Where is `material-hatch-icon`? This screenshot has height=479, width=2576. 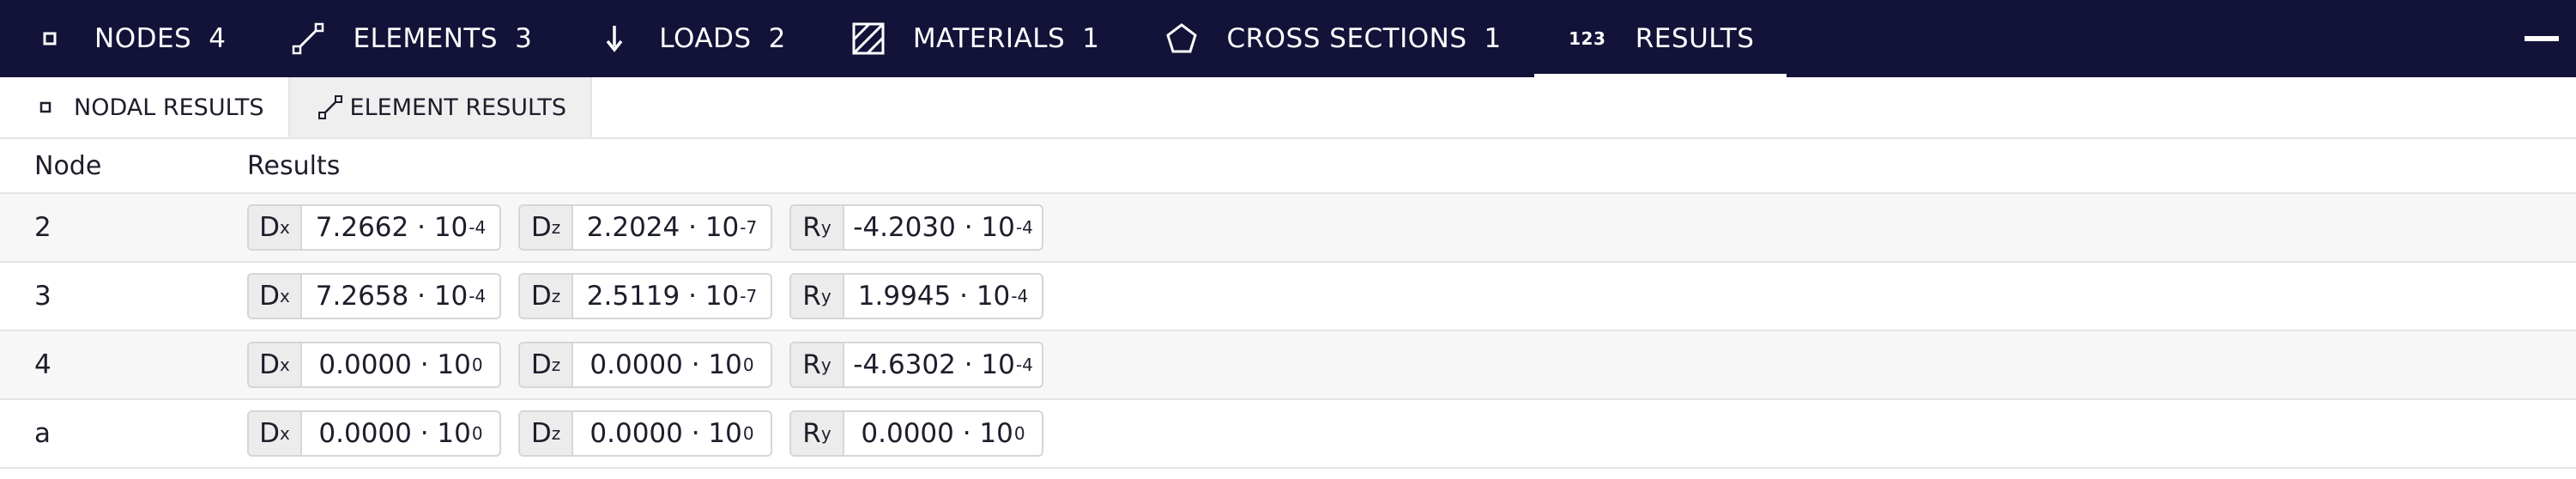 material-hatch-icon is located at coordinates (868, 38).